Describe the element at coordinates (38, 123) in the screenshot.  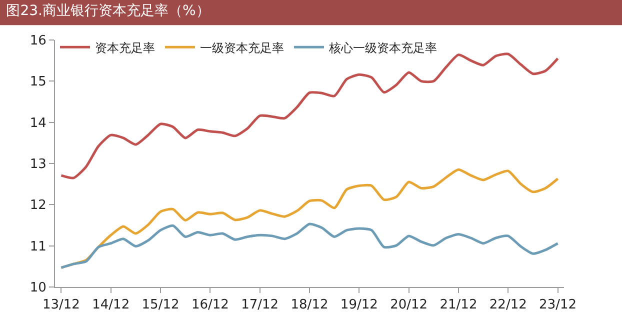
I see `y-tick-label: 14` at that location.